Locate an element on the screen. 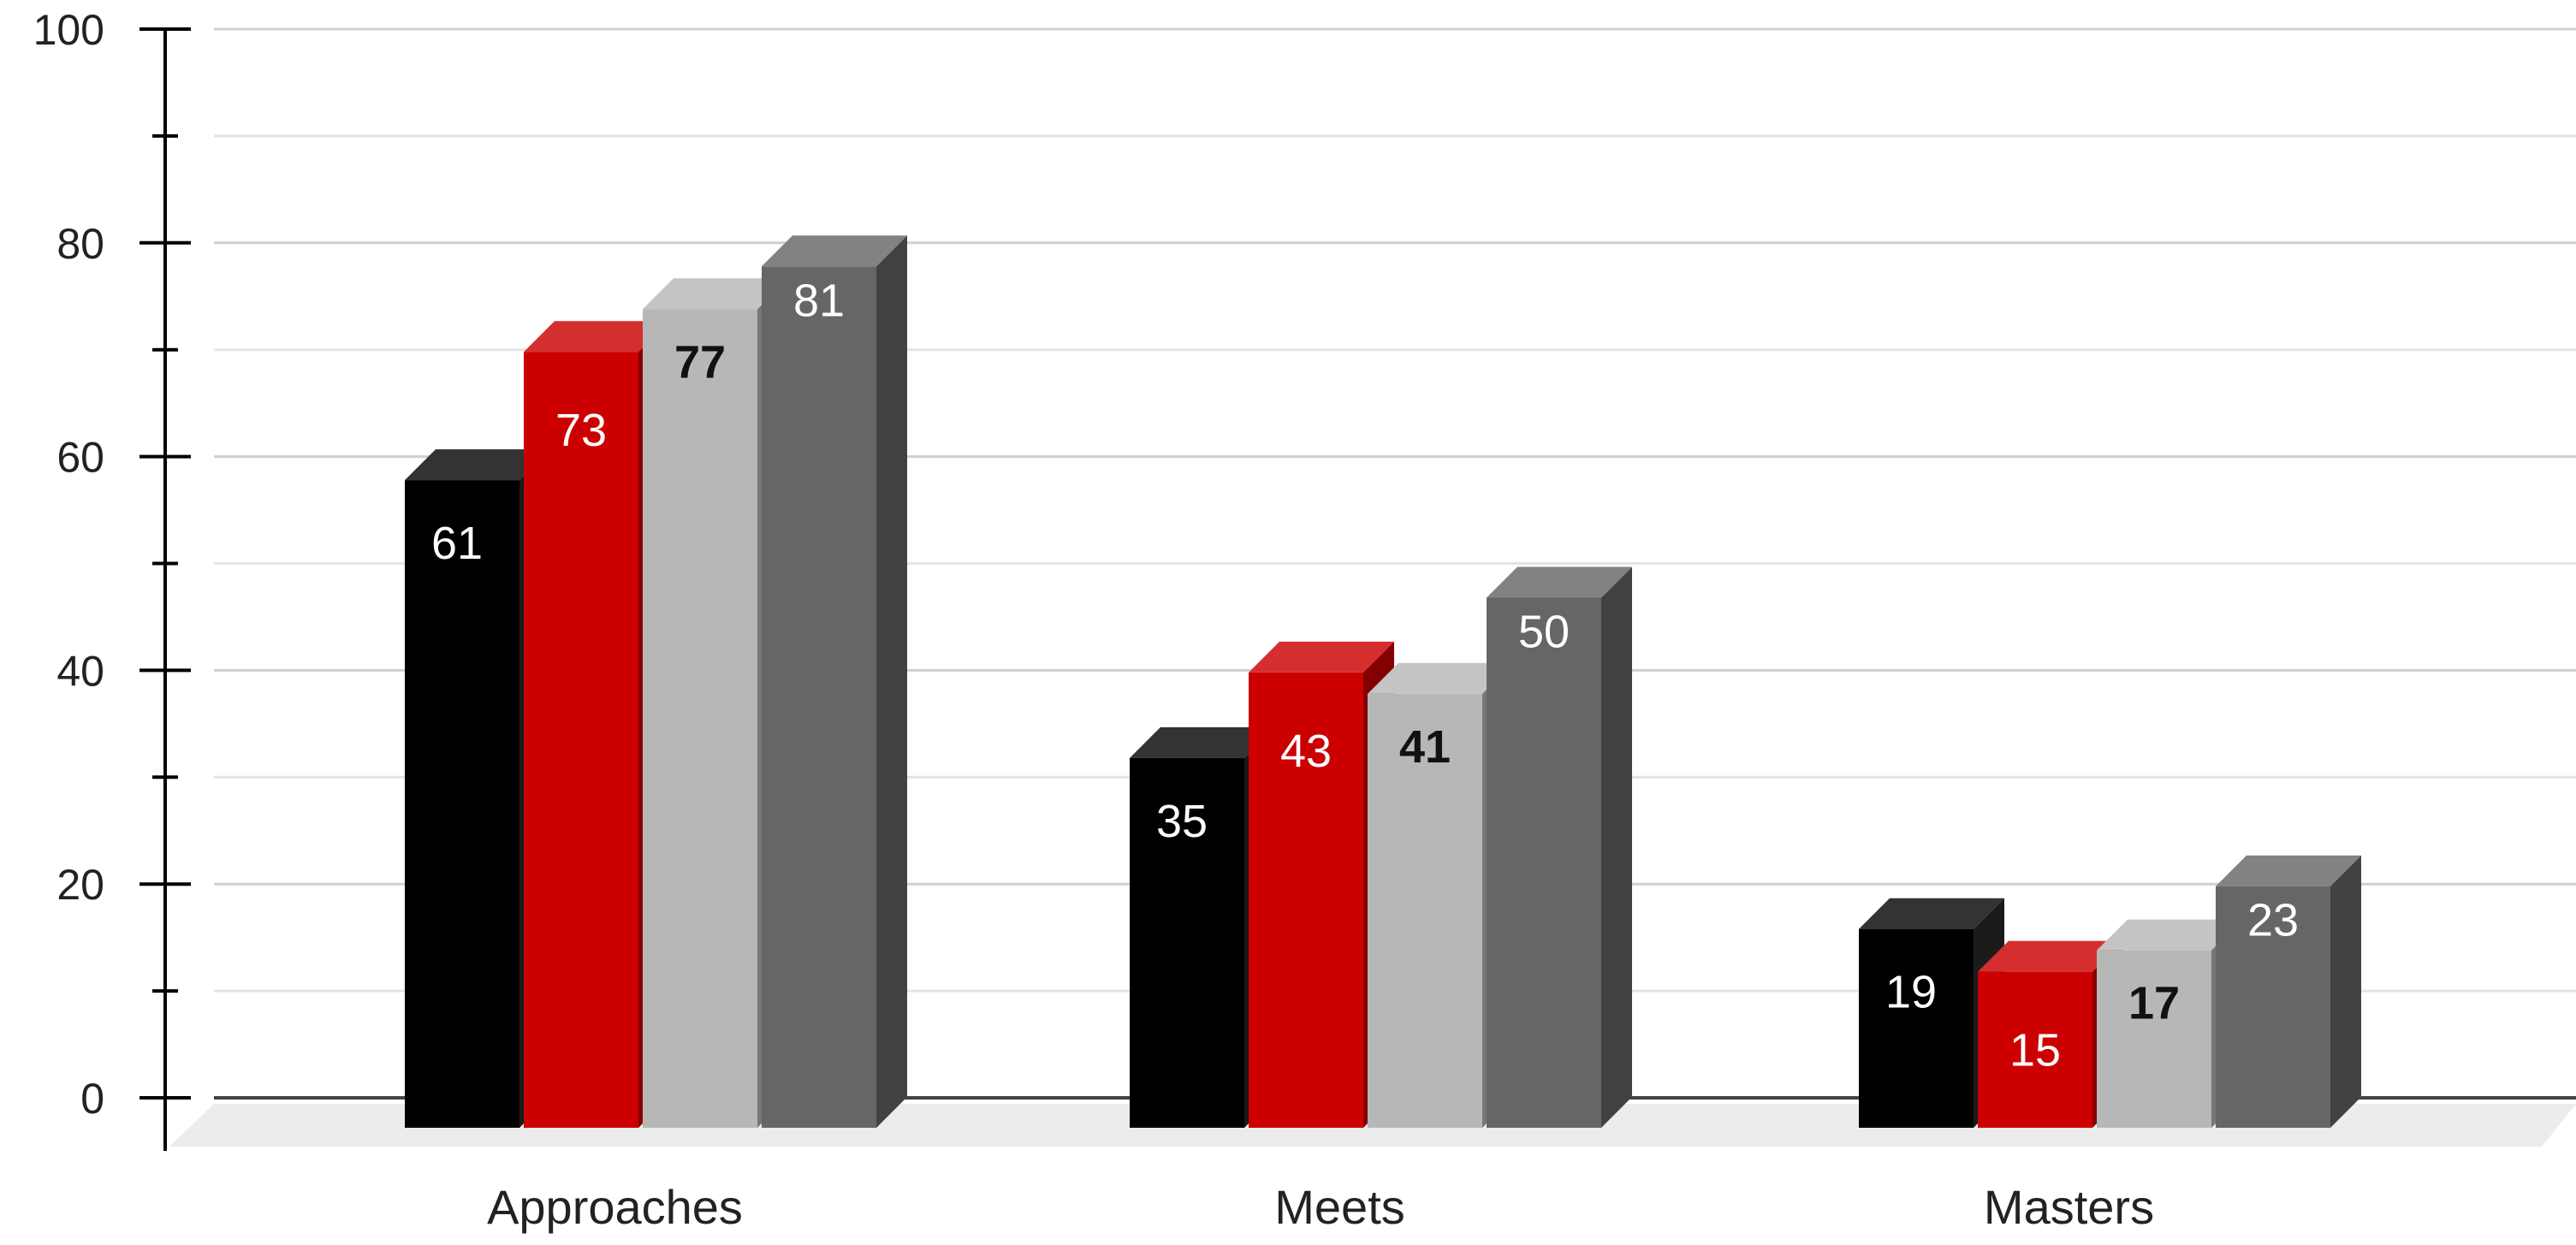 The height and width of the screenshot is (1245, 2576). data-label: 19 is located at coordinates (1911, 993).